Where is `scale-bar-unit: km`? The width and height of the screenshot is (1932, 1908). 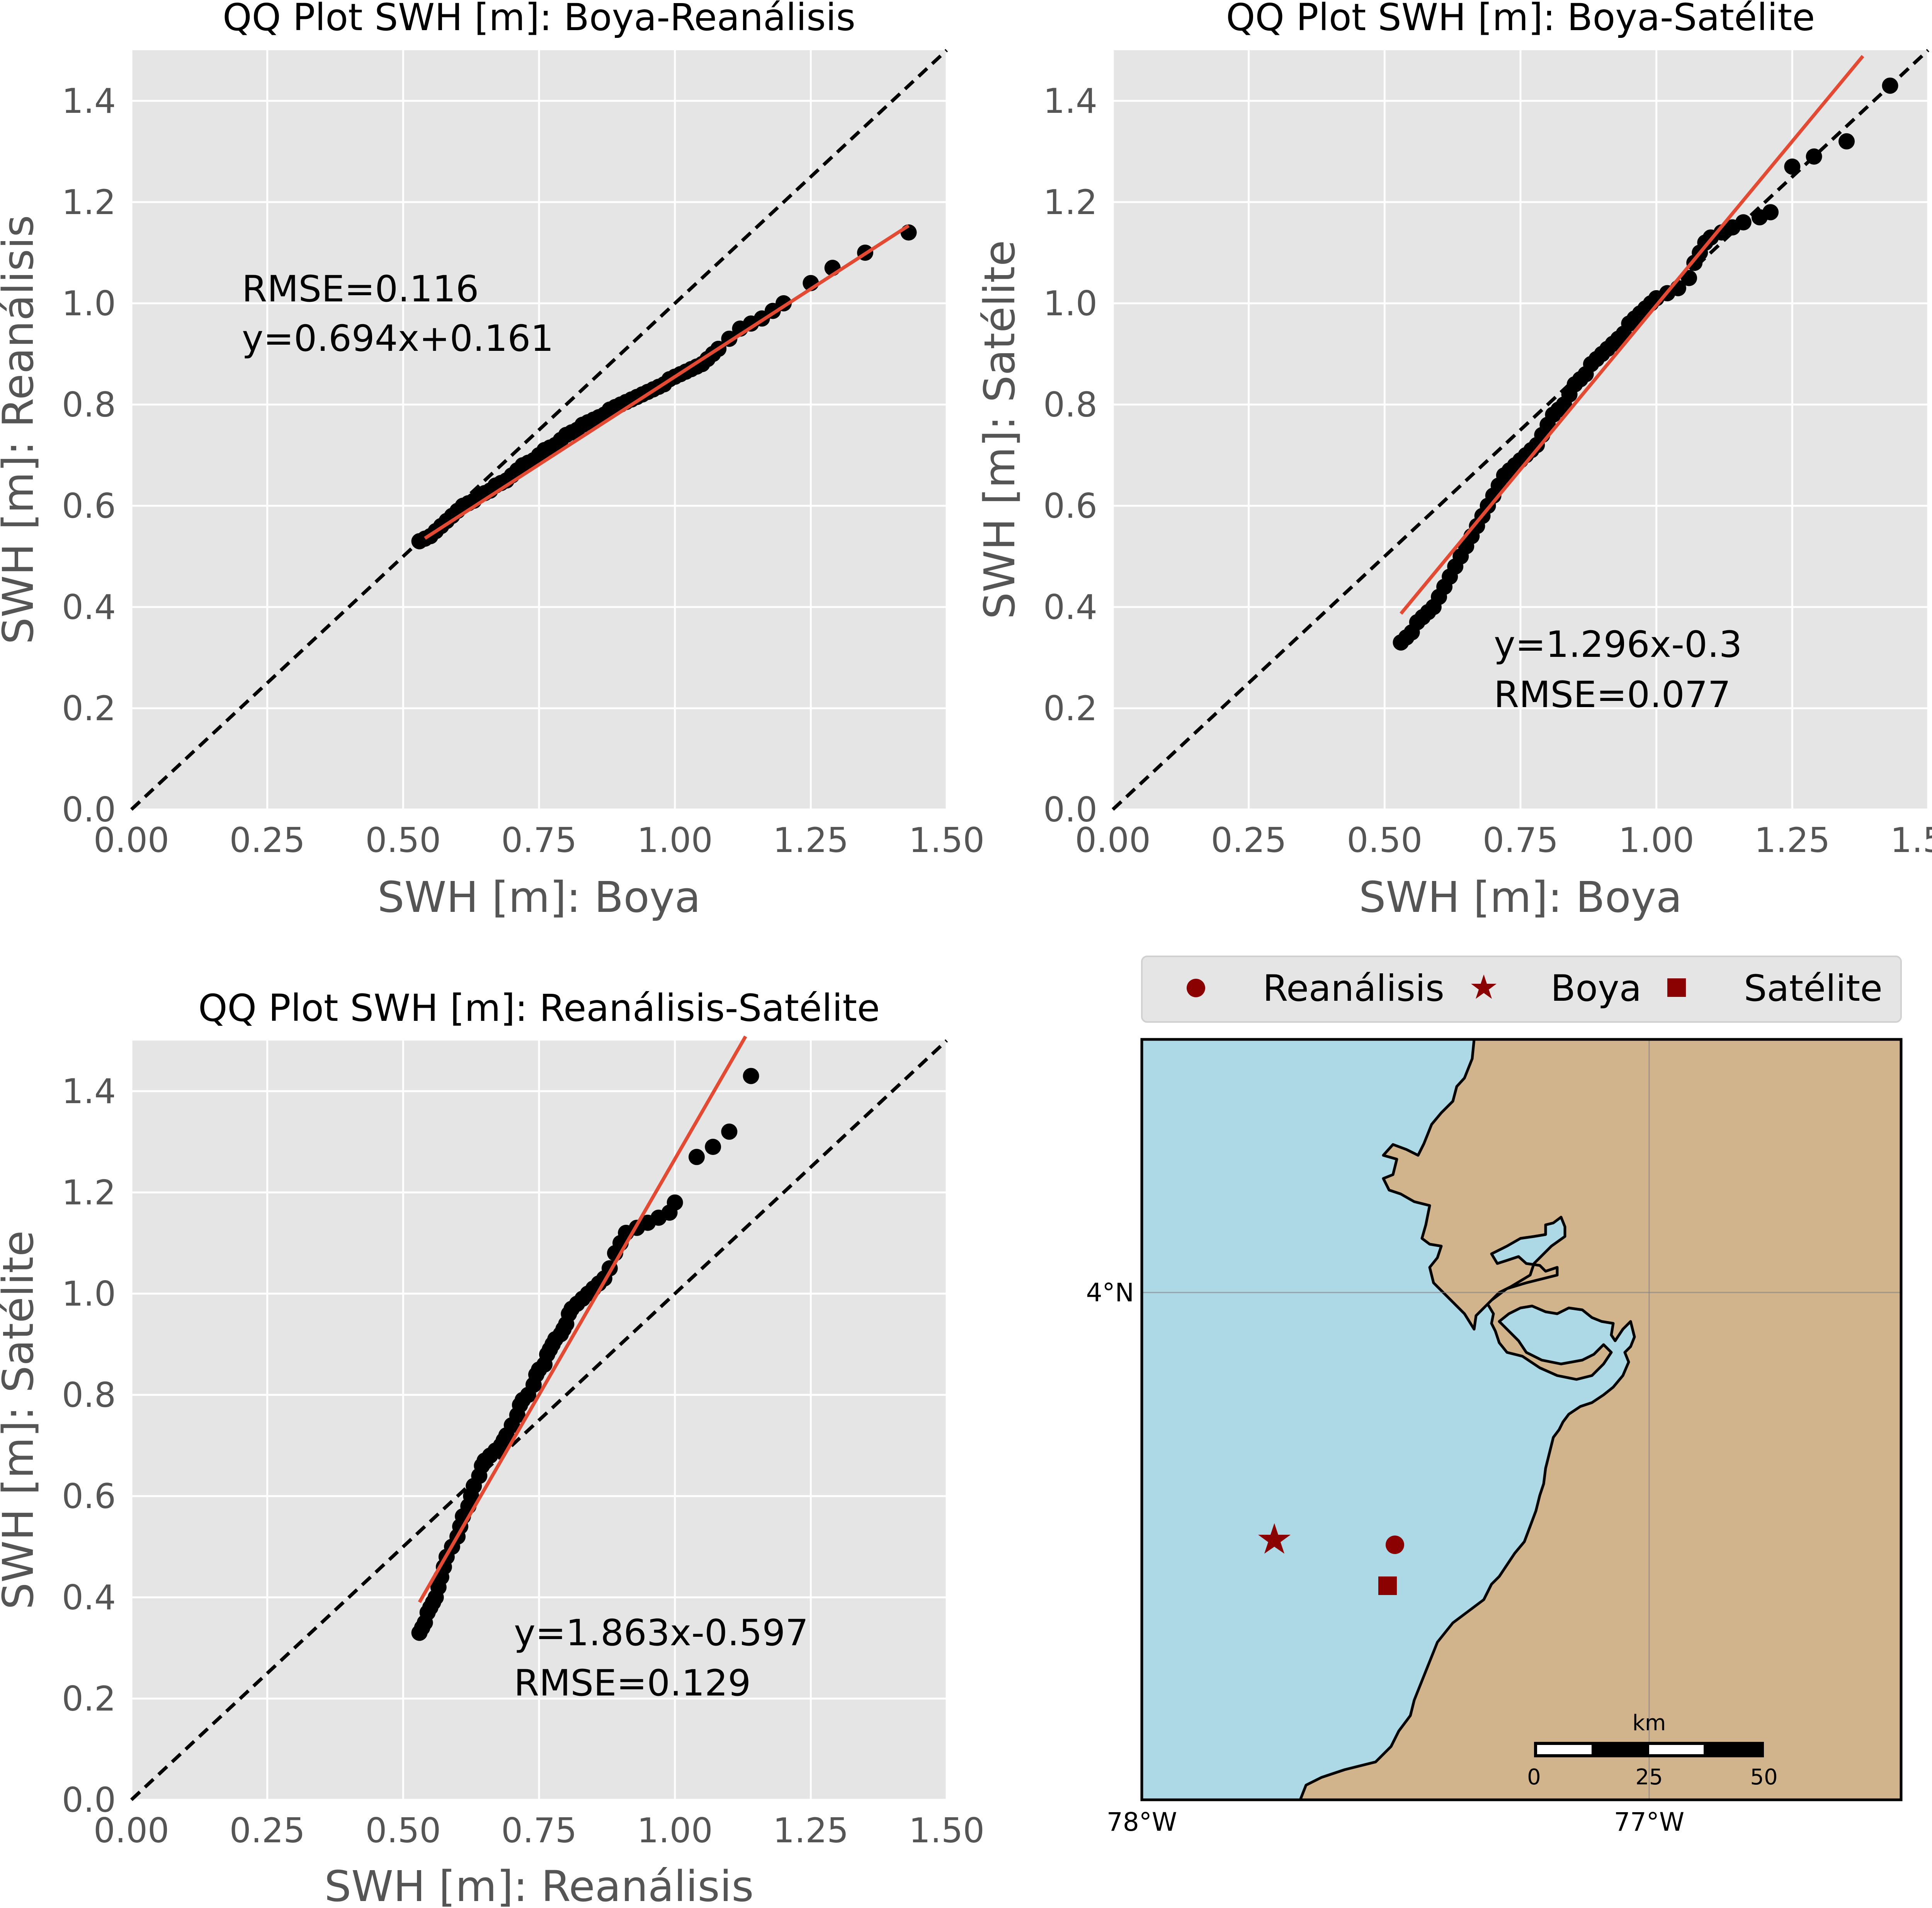
scale-bar-unit: km is located at coordinates (1650, 1723).